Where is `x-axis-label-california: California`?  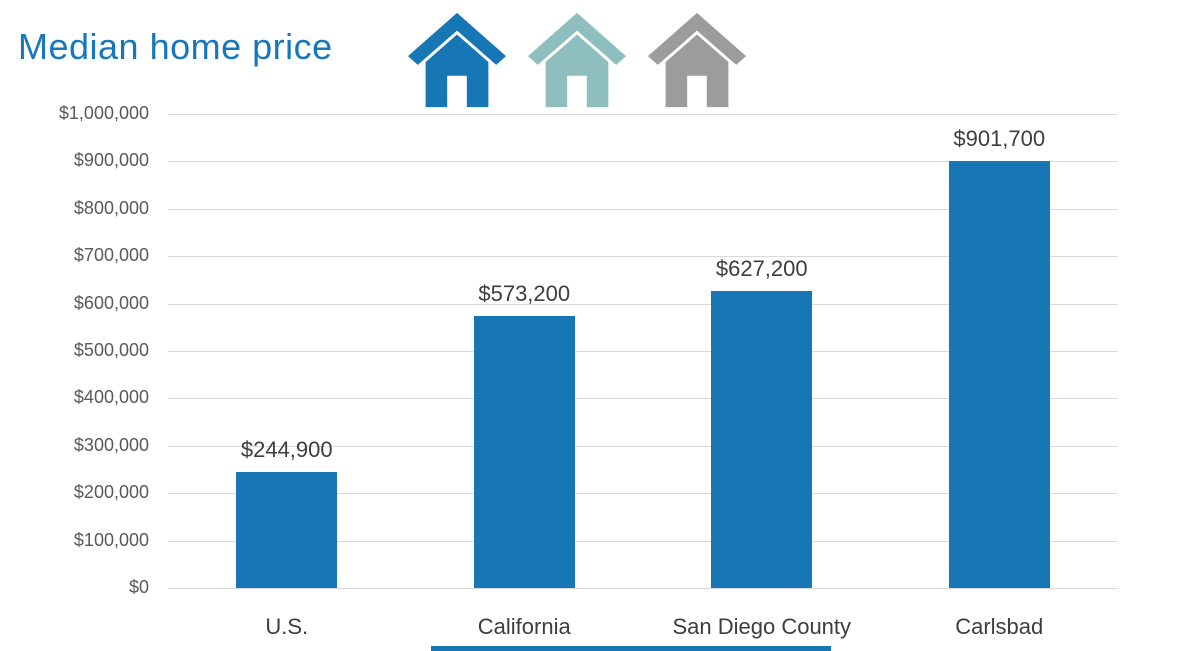 x-axis-label-california: California is located at coordinates (524, 626).